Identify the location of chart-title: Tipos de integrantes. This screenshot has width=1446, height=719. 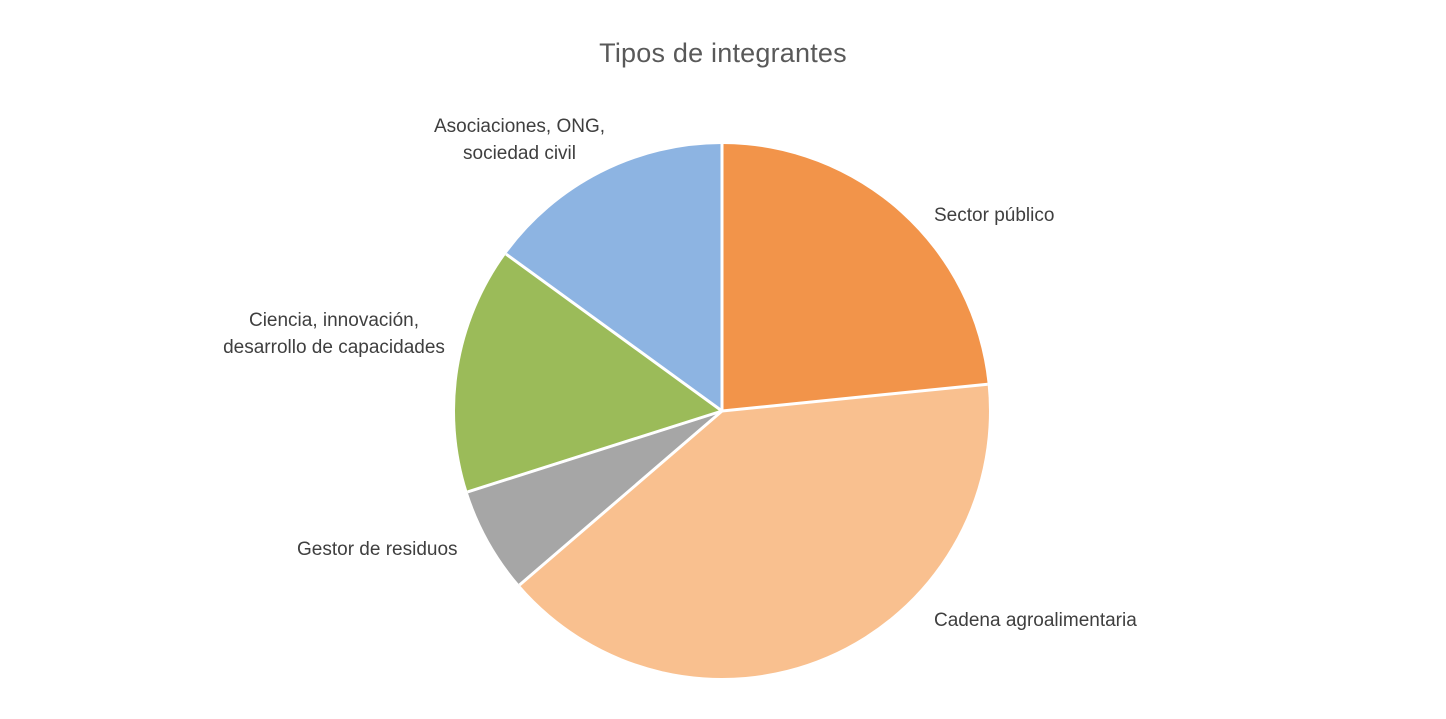
(723, 53).